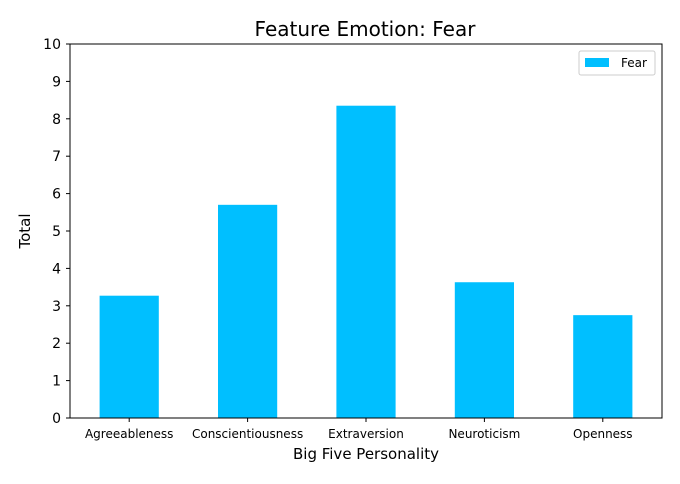 The image size is (680, 484). What do you see at coordinates (56, 344) in the screenshot?
I see `y-tick-label: 2` at bounding box center [56, 344].